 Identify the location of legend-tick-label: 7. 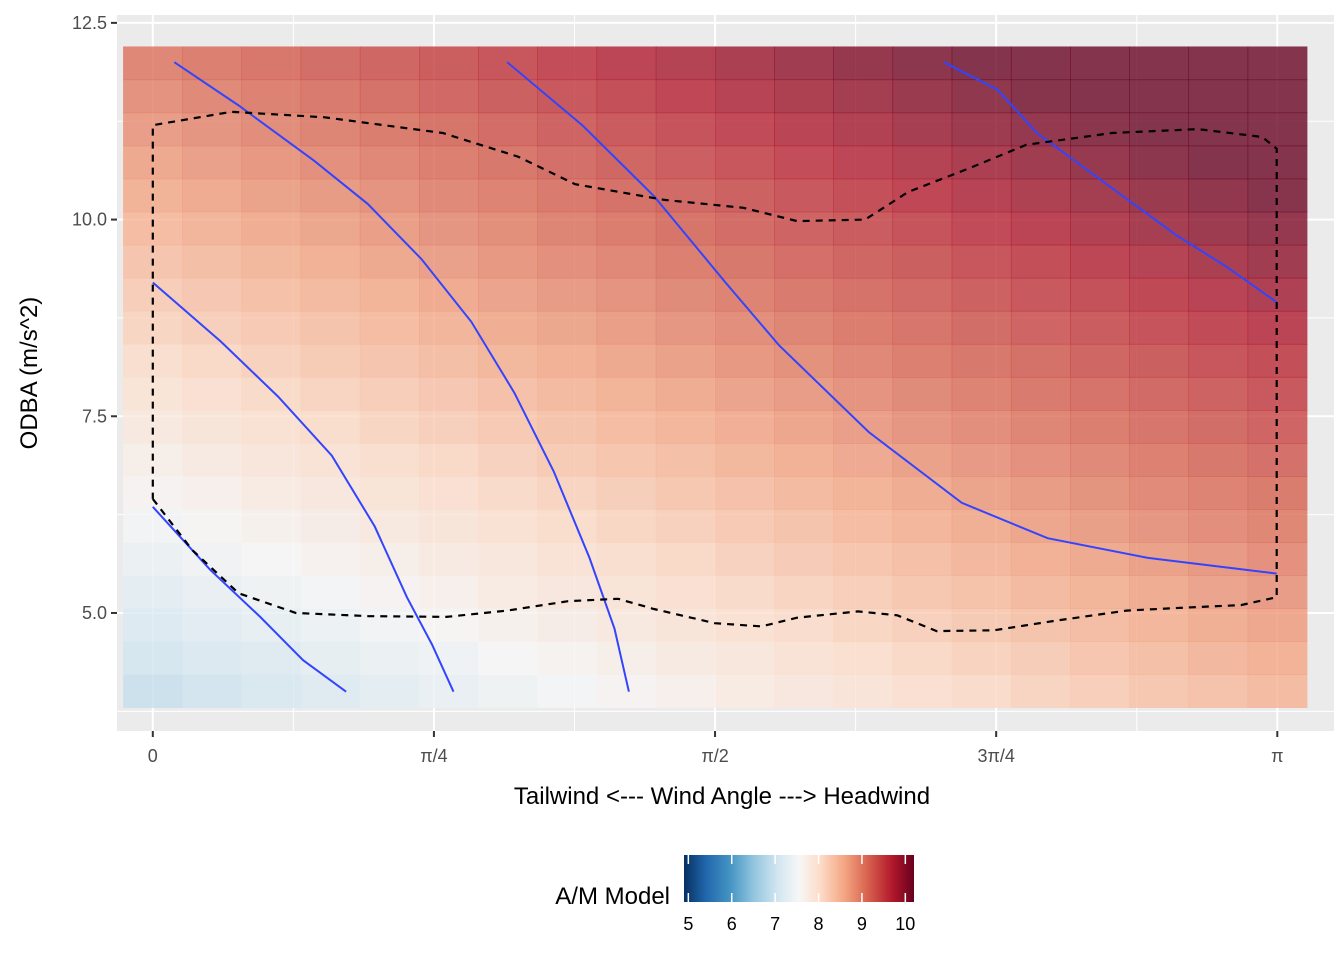
(775, 924).